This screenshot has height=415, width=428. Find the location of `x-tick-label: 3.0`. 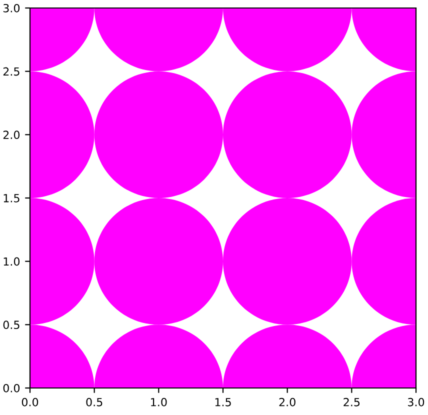

x-tick-label: 3.0 is located at coordinates (416, 402).